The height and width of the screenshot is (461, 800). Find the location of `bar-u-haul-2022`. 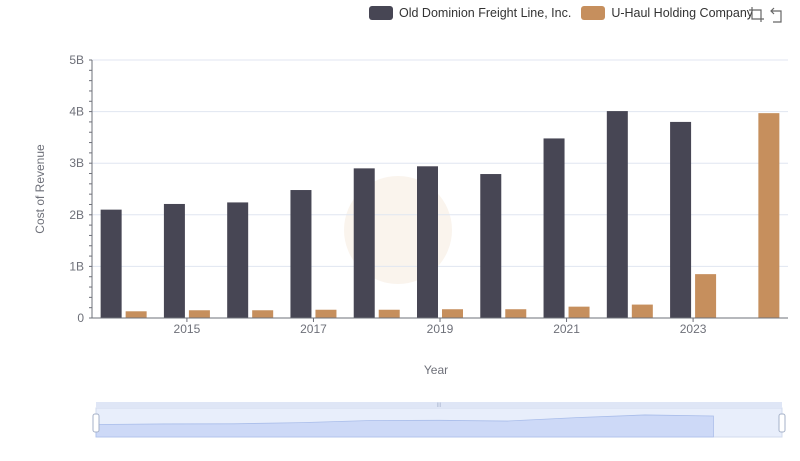

bar-u-haul-2022 is located at coordinates (642, 311).